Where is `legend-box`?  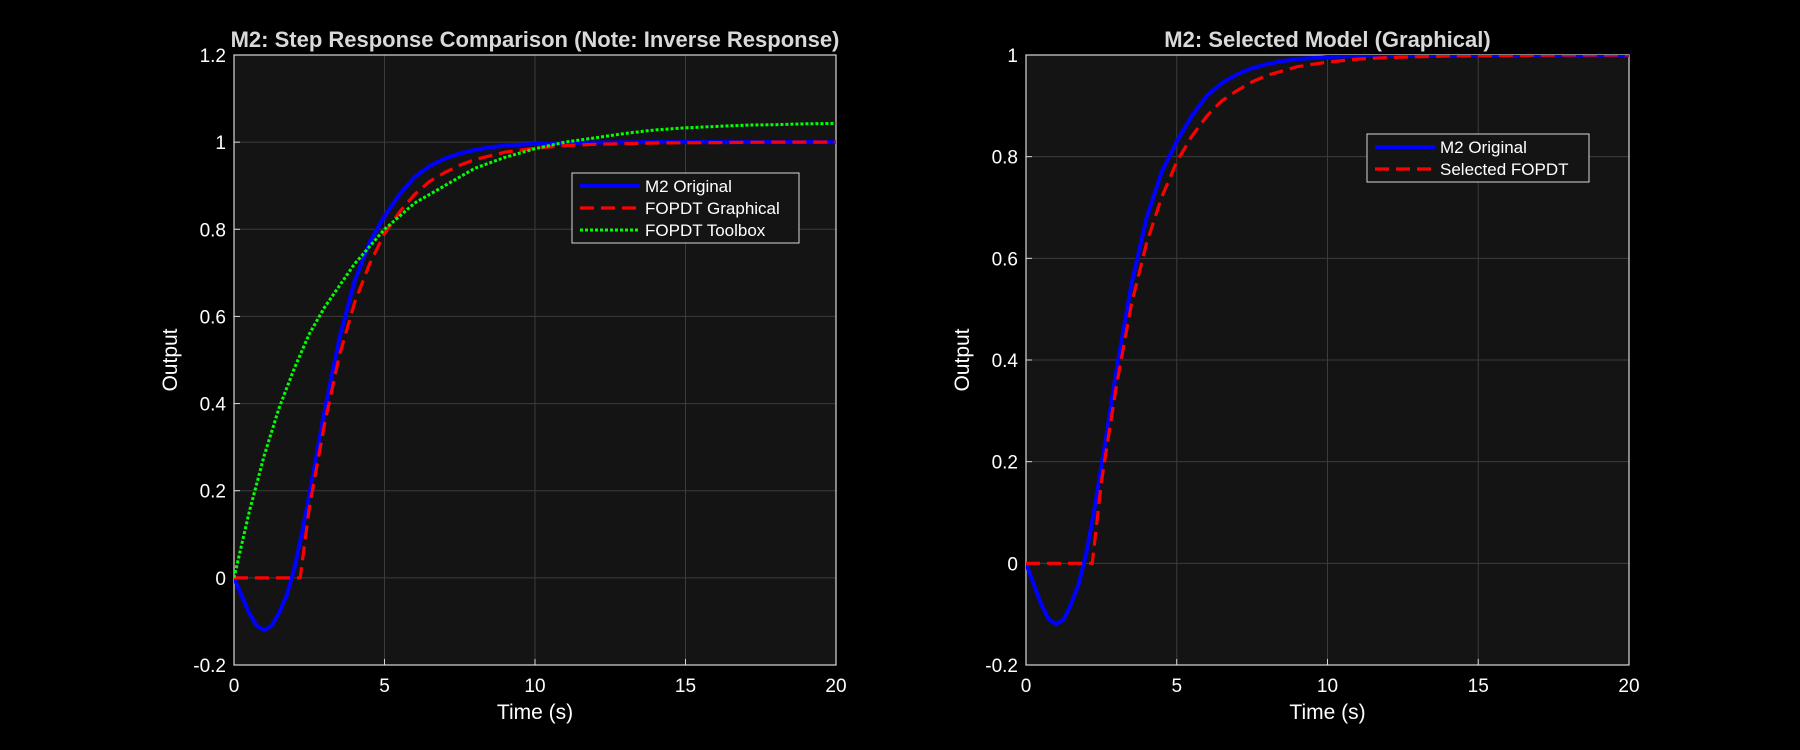
legend-box is located at coordinates (1478, 158).